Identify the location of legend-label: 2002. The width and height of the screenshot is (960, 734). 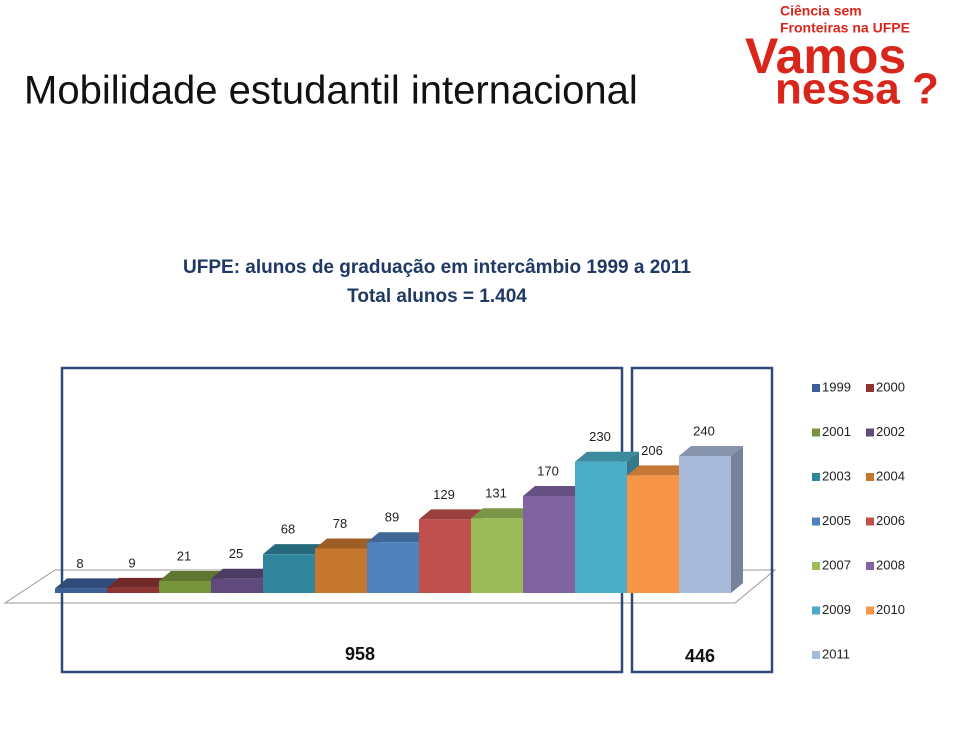
(890, 431).